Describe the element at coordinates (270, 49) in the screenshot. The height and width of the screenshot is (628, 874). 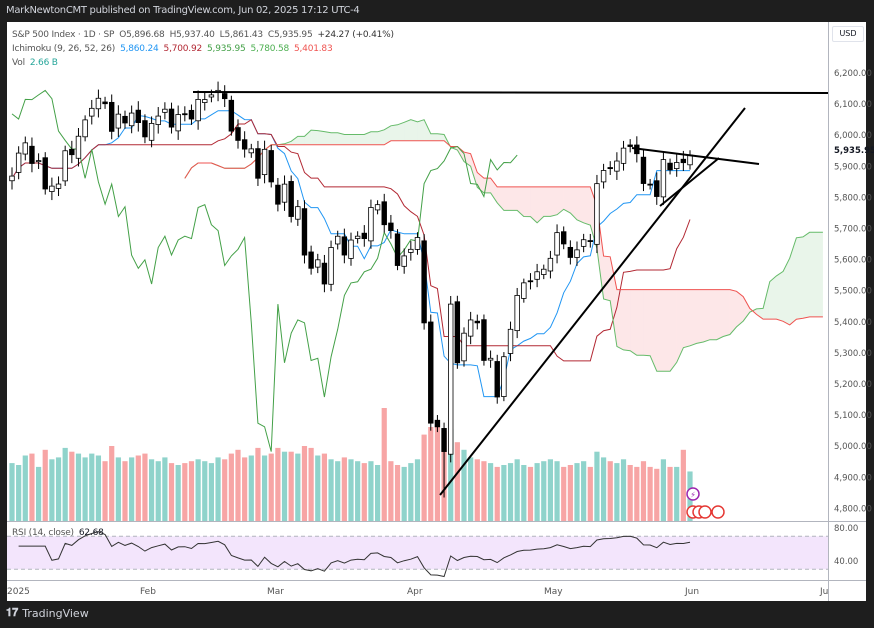
I see `span-a-value: 5,780.58` at that location.